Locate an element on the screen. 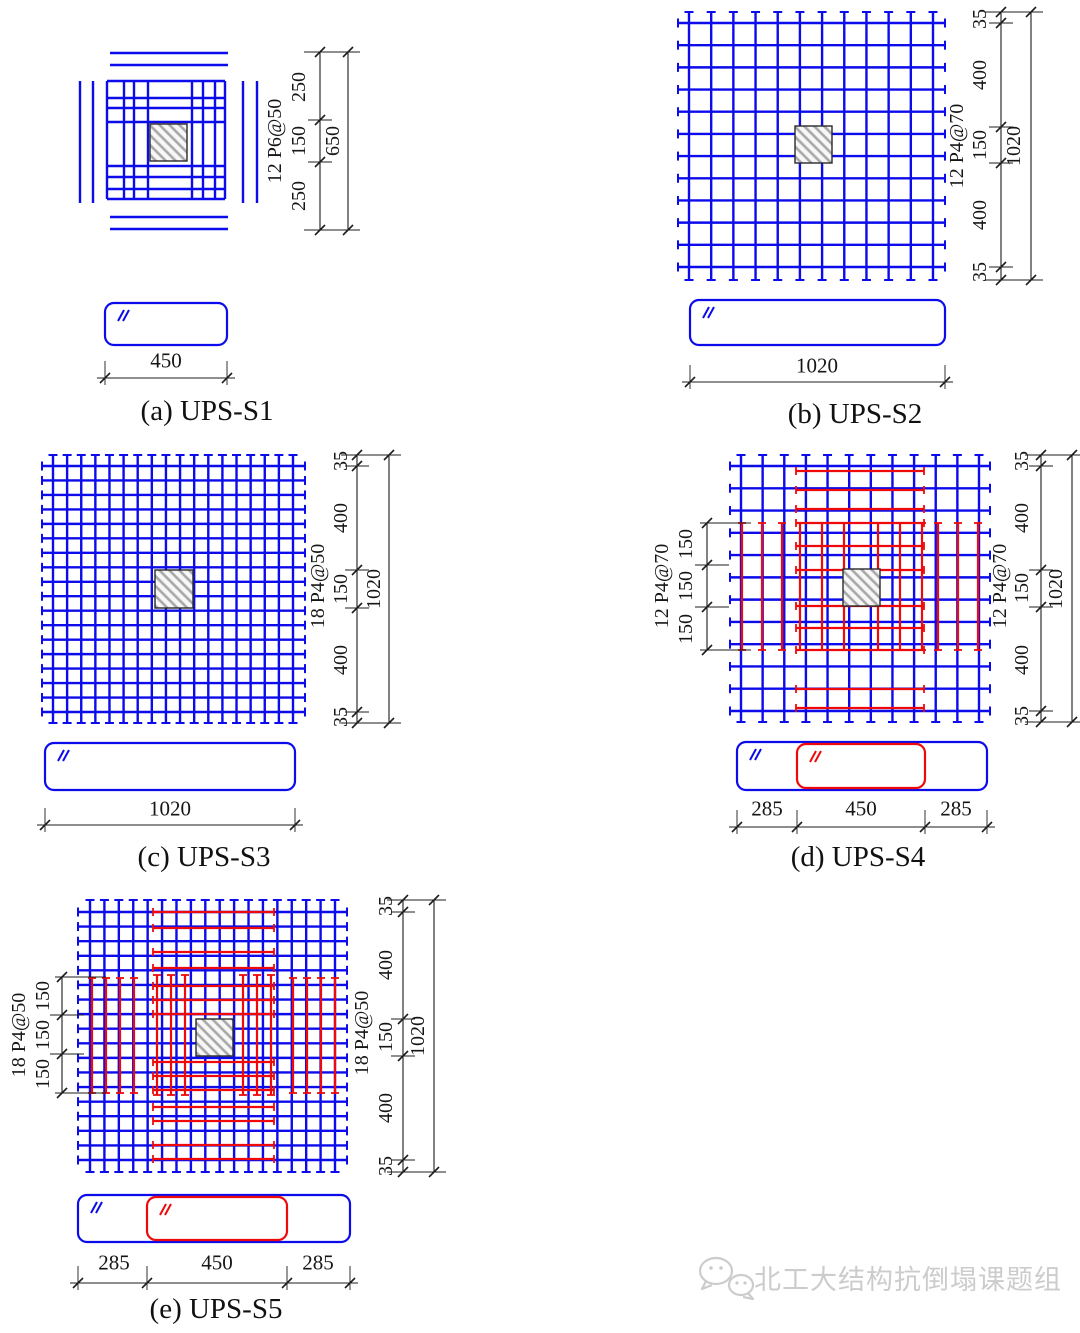 The height and width of the screenshot is (1333, 1080). panel-b-overall-dim: 1020 is located at coordinates (1014, 146).